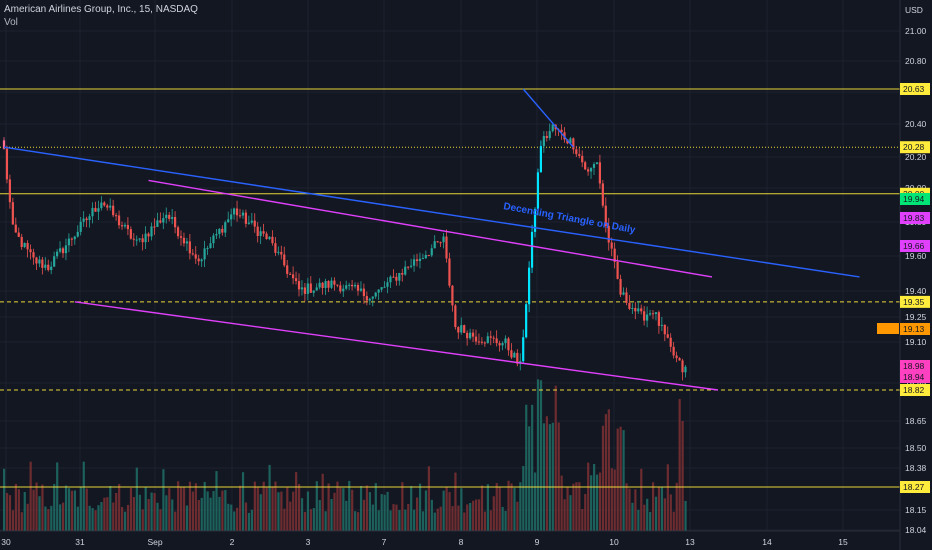 This screenshot has height=550, width=932. Describe the element at coordinates (914, 302) in the screenshot. I see `svg-text: 19.35` at that location.